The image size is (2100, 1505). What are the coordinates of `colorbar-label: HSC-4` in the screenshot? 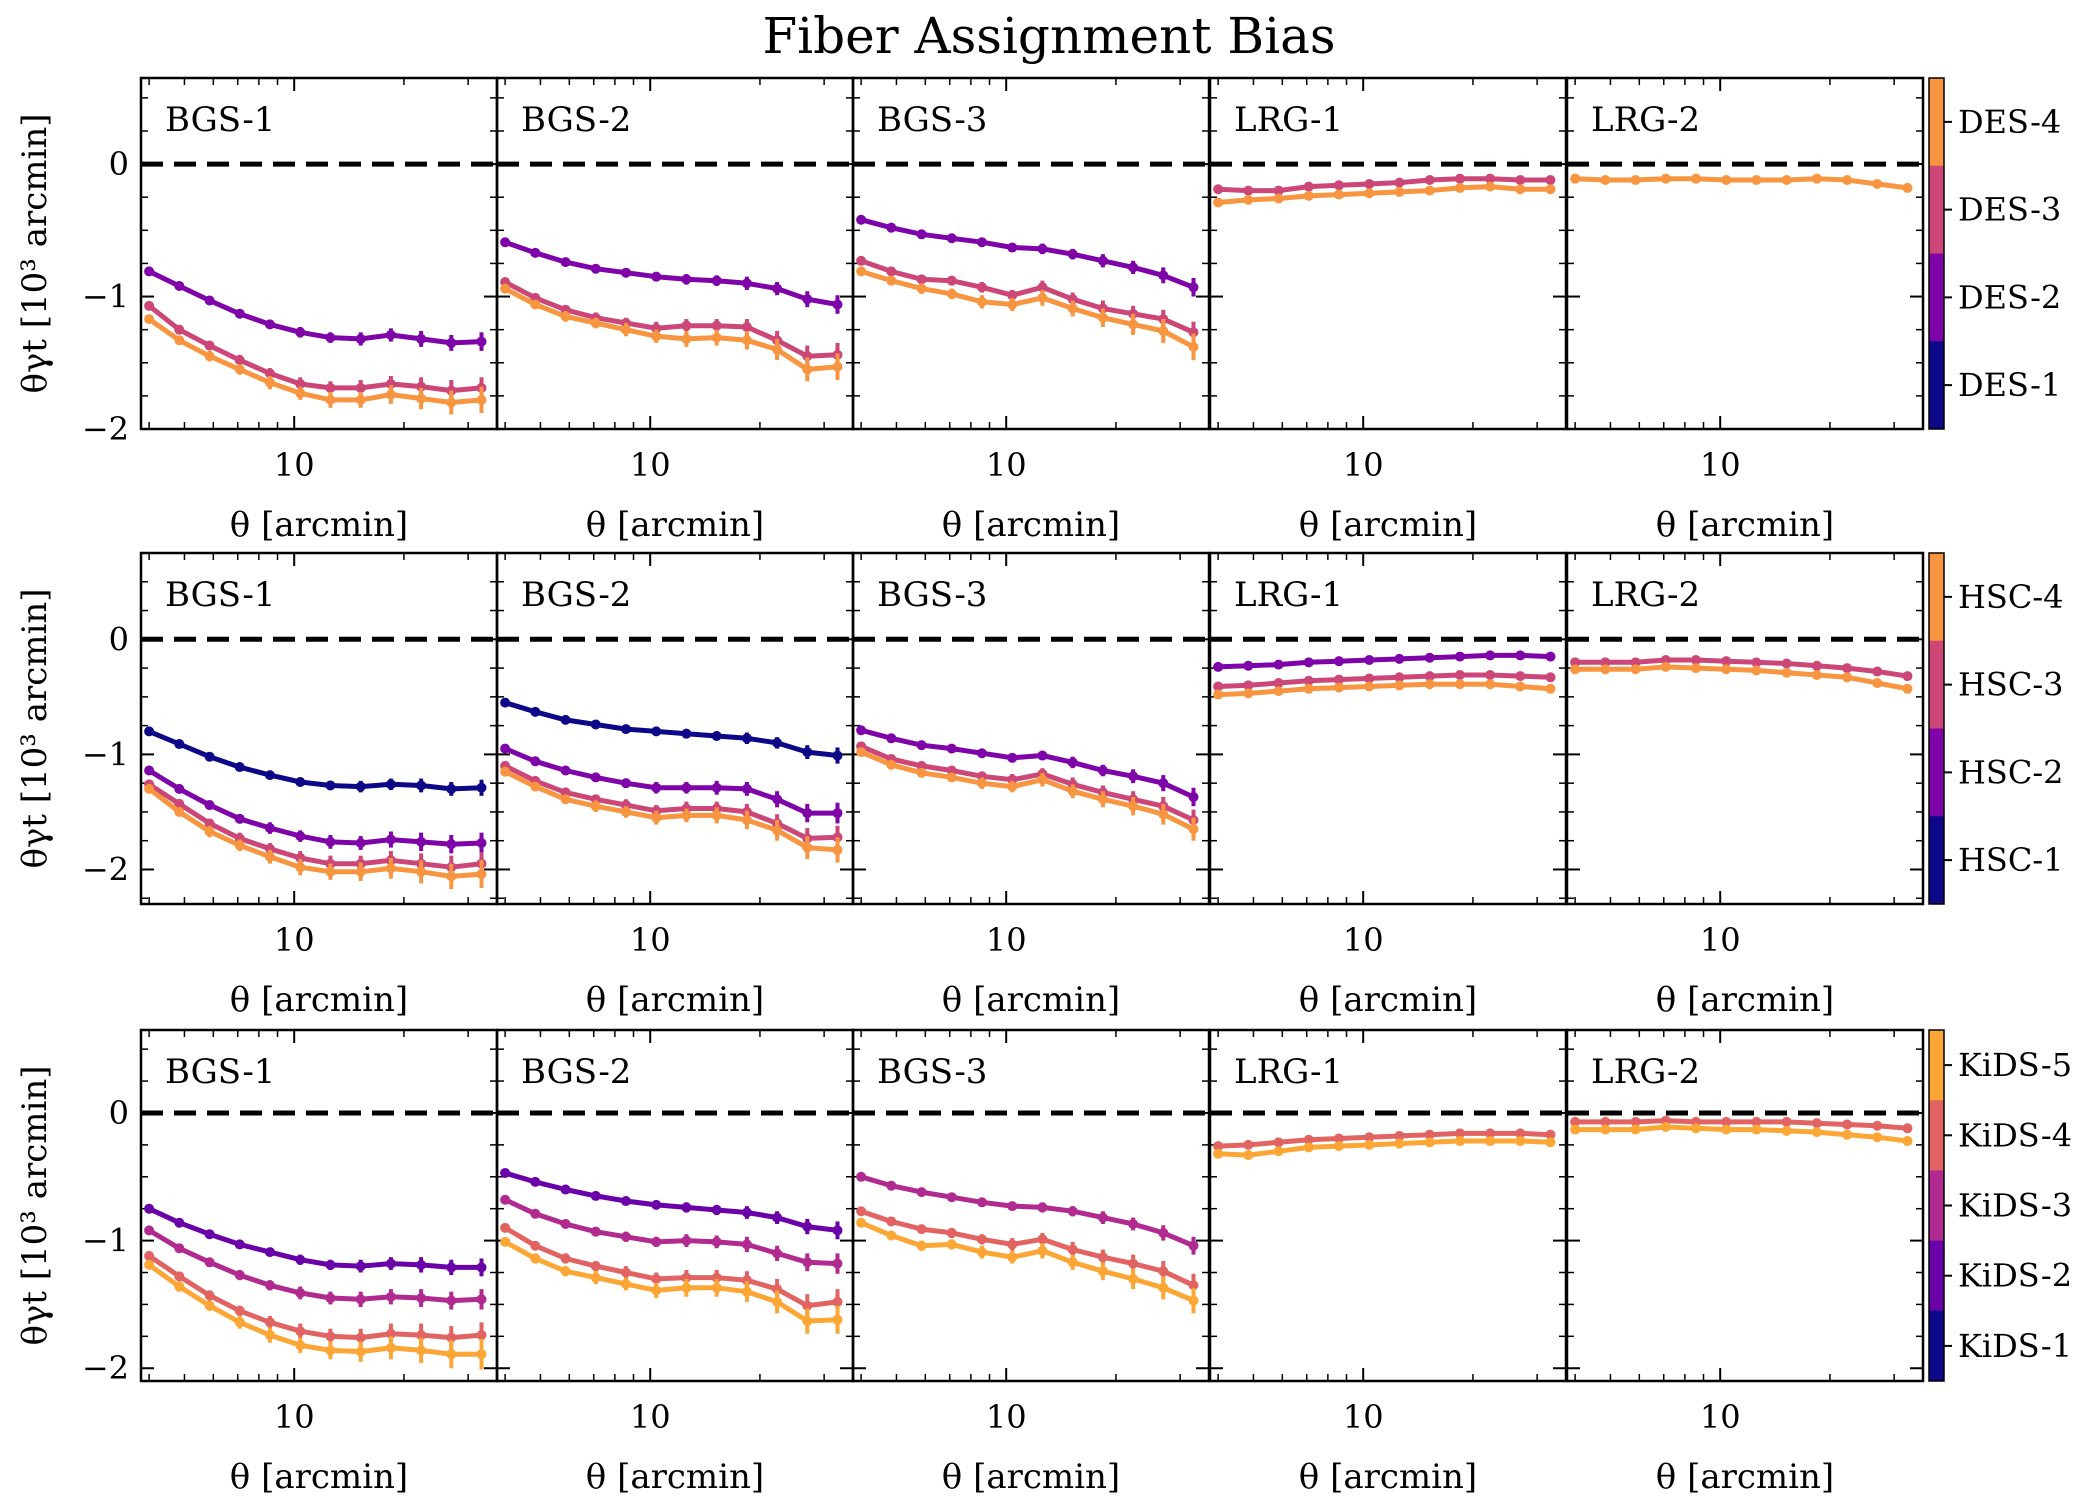 It's located at (2010, 597).